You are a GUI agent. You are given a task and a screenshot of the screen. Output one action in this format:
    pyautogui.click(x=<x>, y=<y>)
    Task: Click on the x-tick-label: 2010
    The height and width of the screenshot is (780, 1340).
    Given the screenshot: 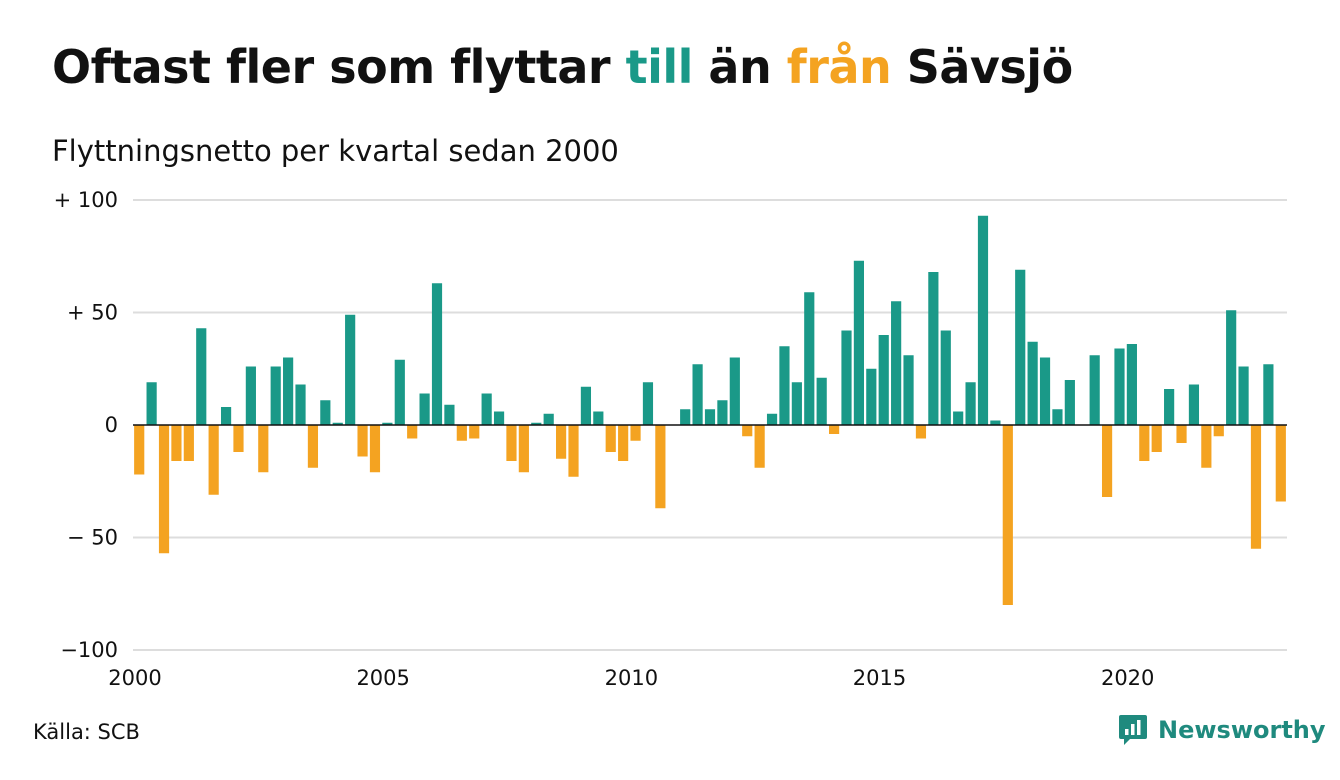 What is the action you would take?
    pyautogui.click(x=631, y=678)
    